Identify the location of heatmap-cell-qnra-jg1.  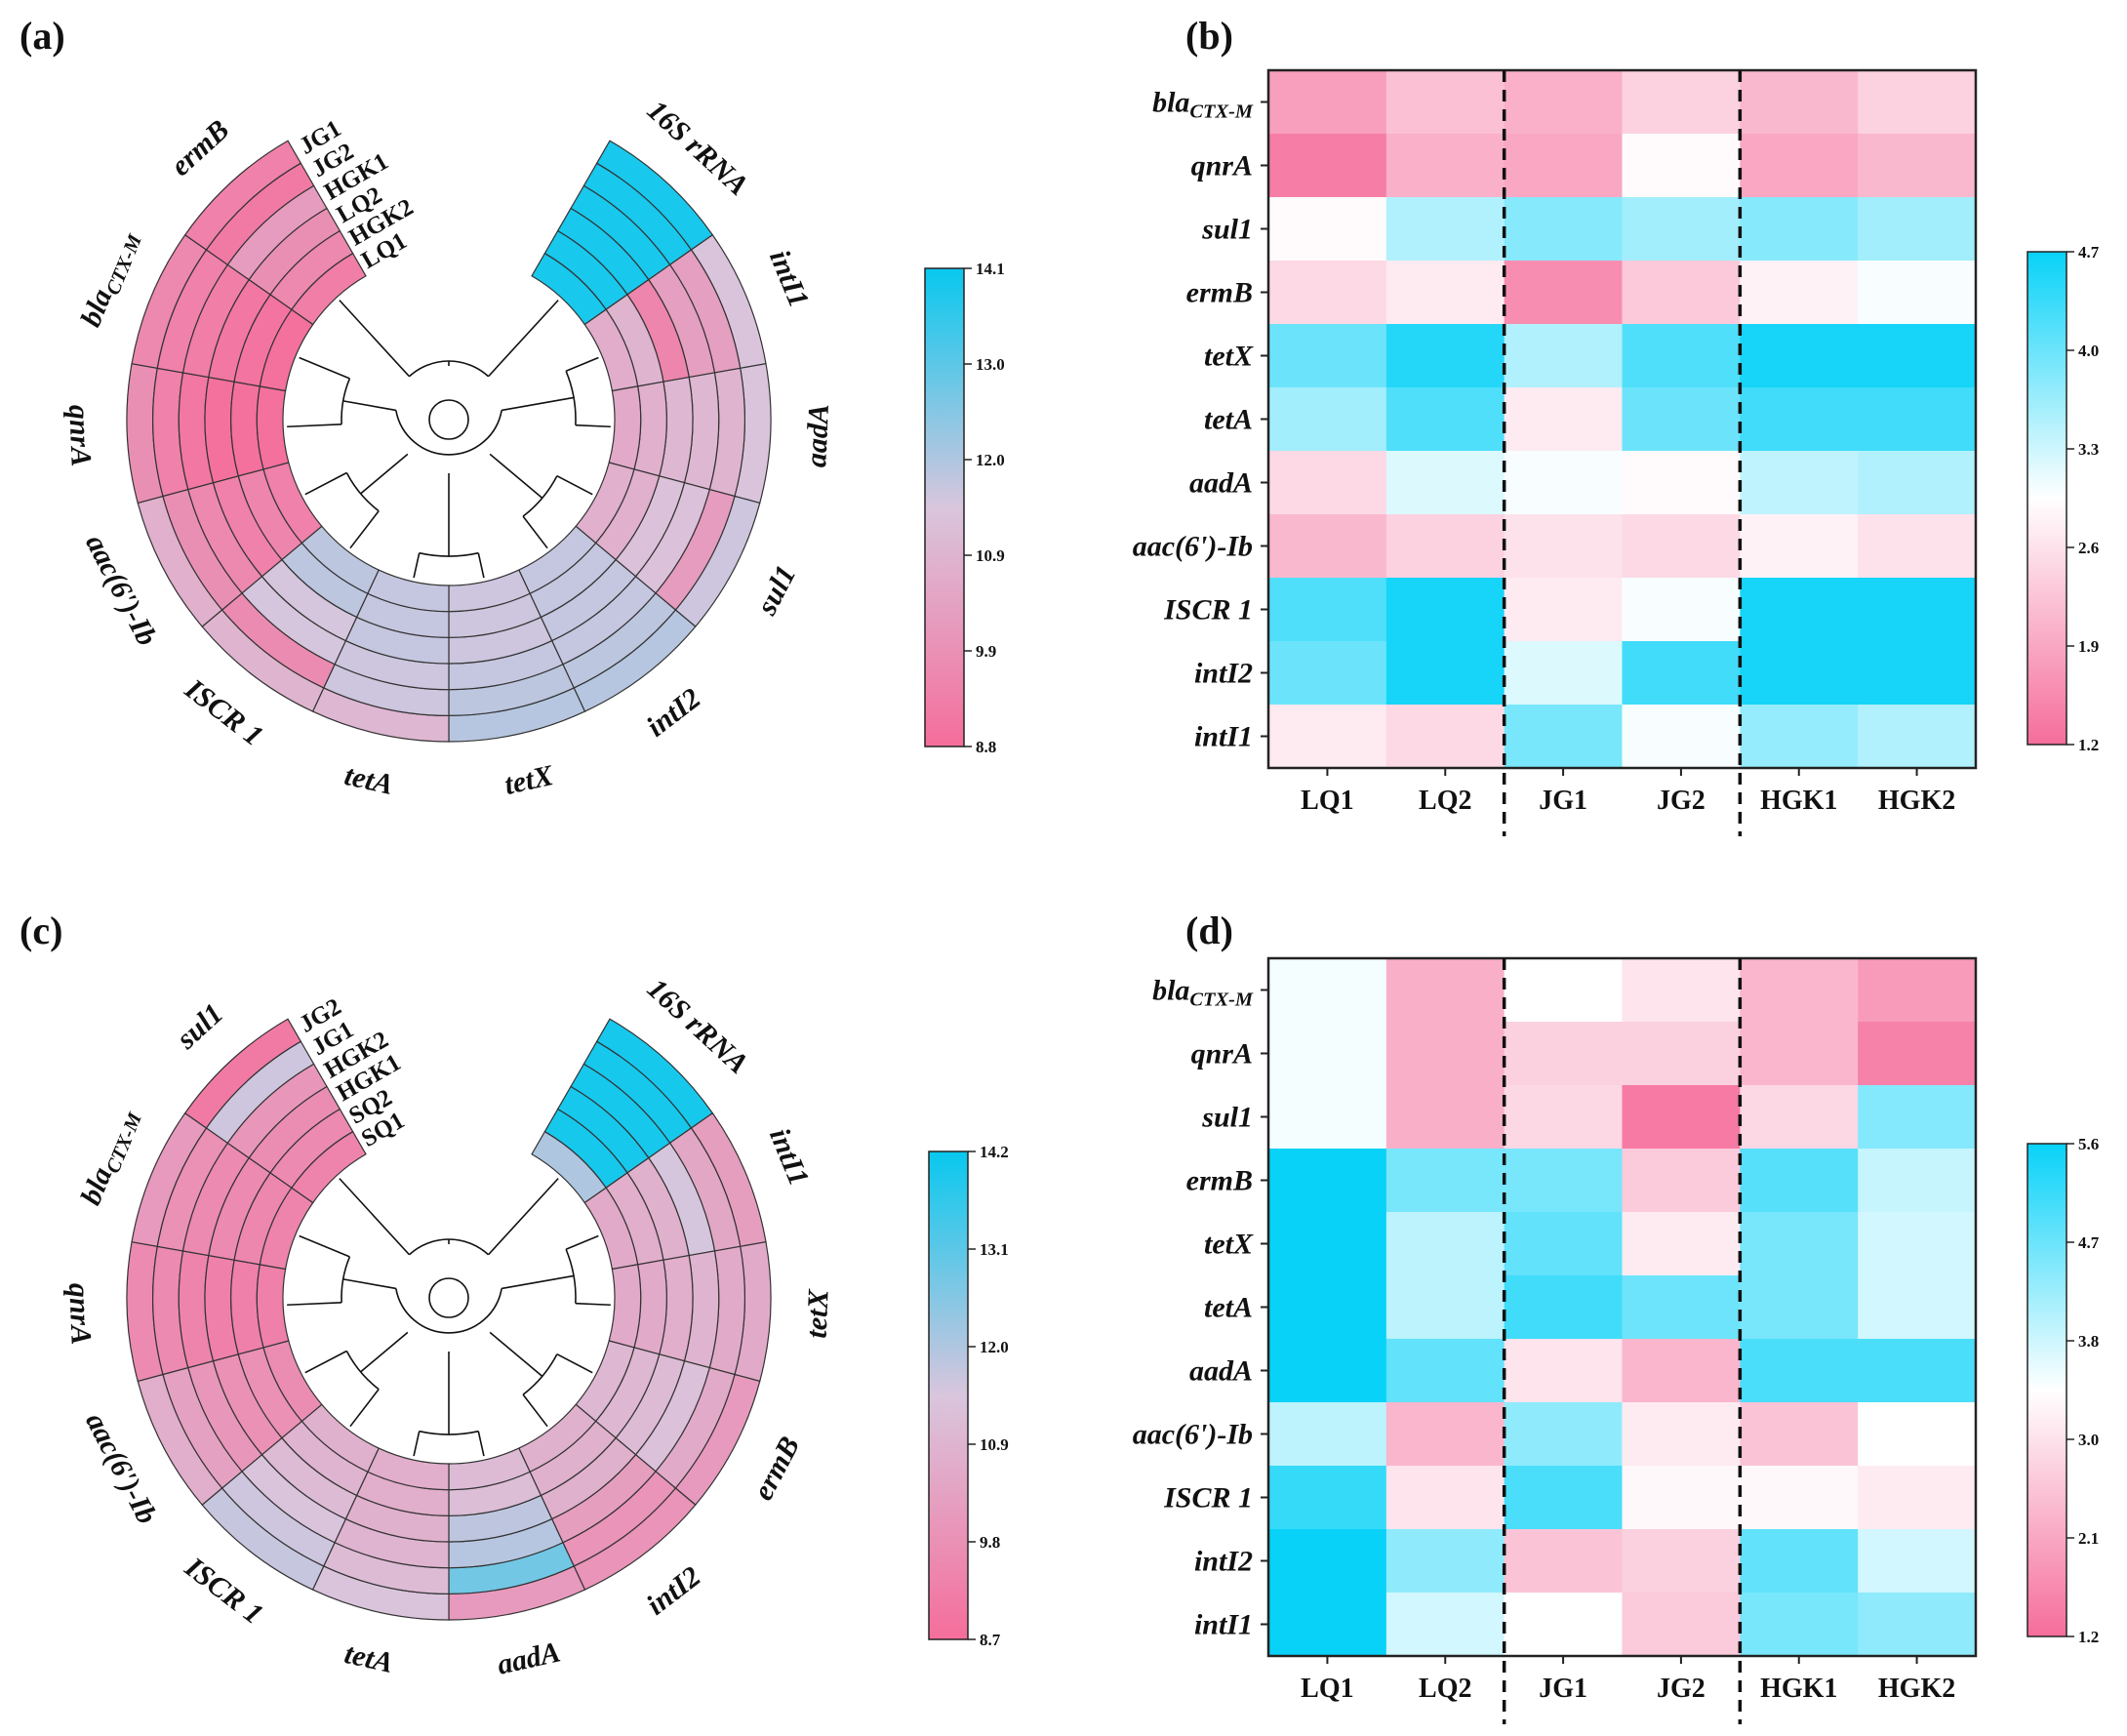
(1564, 166).